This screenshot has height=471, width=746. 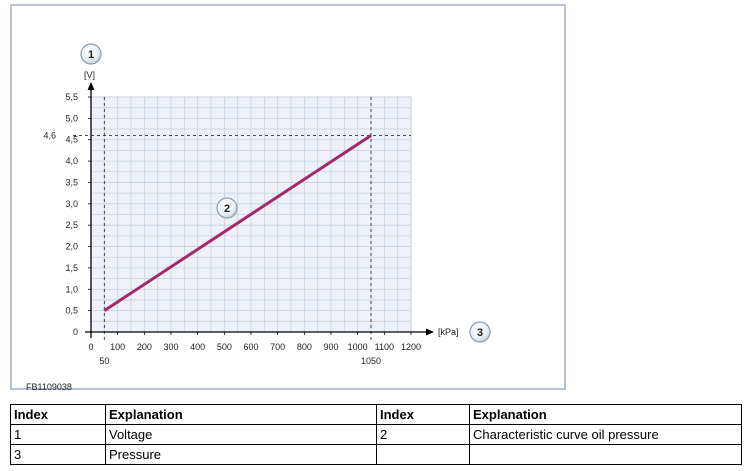 What do you see at coordinates (411, 347) in the screenshot?
I see `x-tick-label: 1200` at bounding box center [411, 347].